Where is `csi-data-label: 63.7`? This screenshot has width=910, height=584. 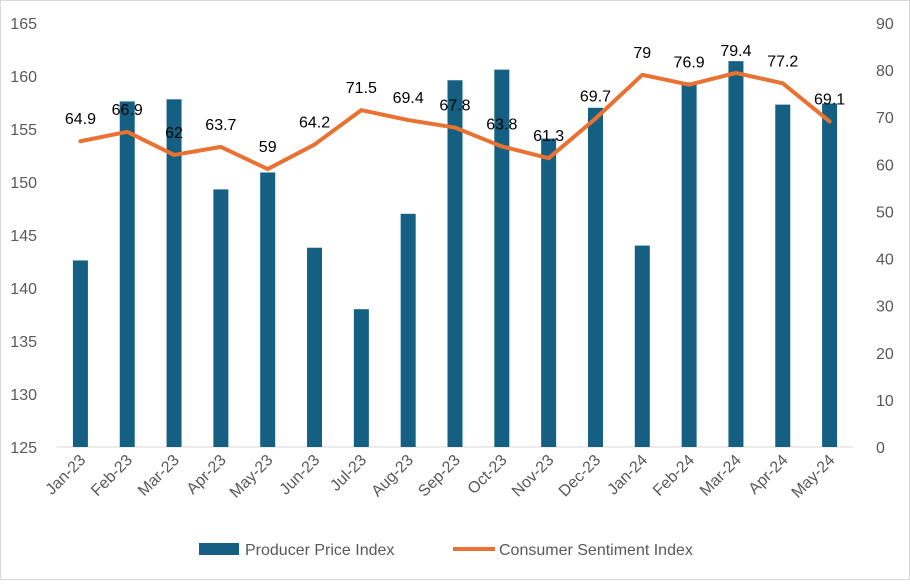
csi-data-label: 63.7 is located at coordinates (220, 125).